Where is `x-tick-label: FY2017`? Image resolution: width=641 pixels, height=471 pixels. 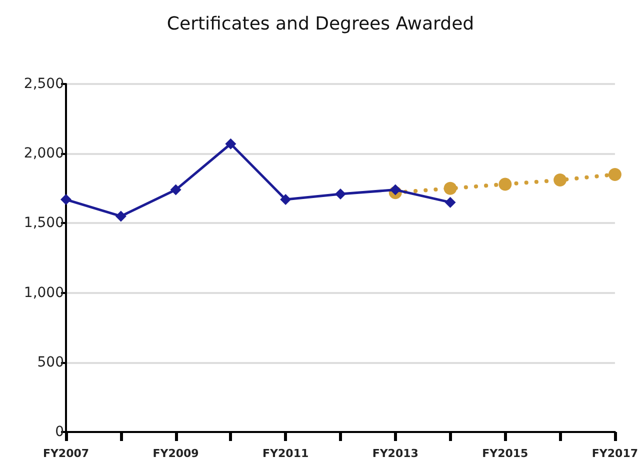 x-tick-label: FY2017 is located at coordinates (615, 453).